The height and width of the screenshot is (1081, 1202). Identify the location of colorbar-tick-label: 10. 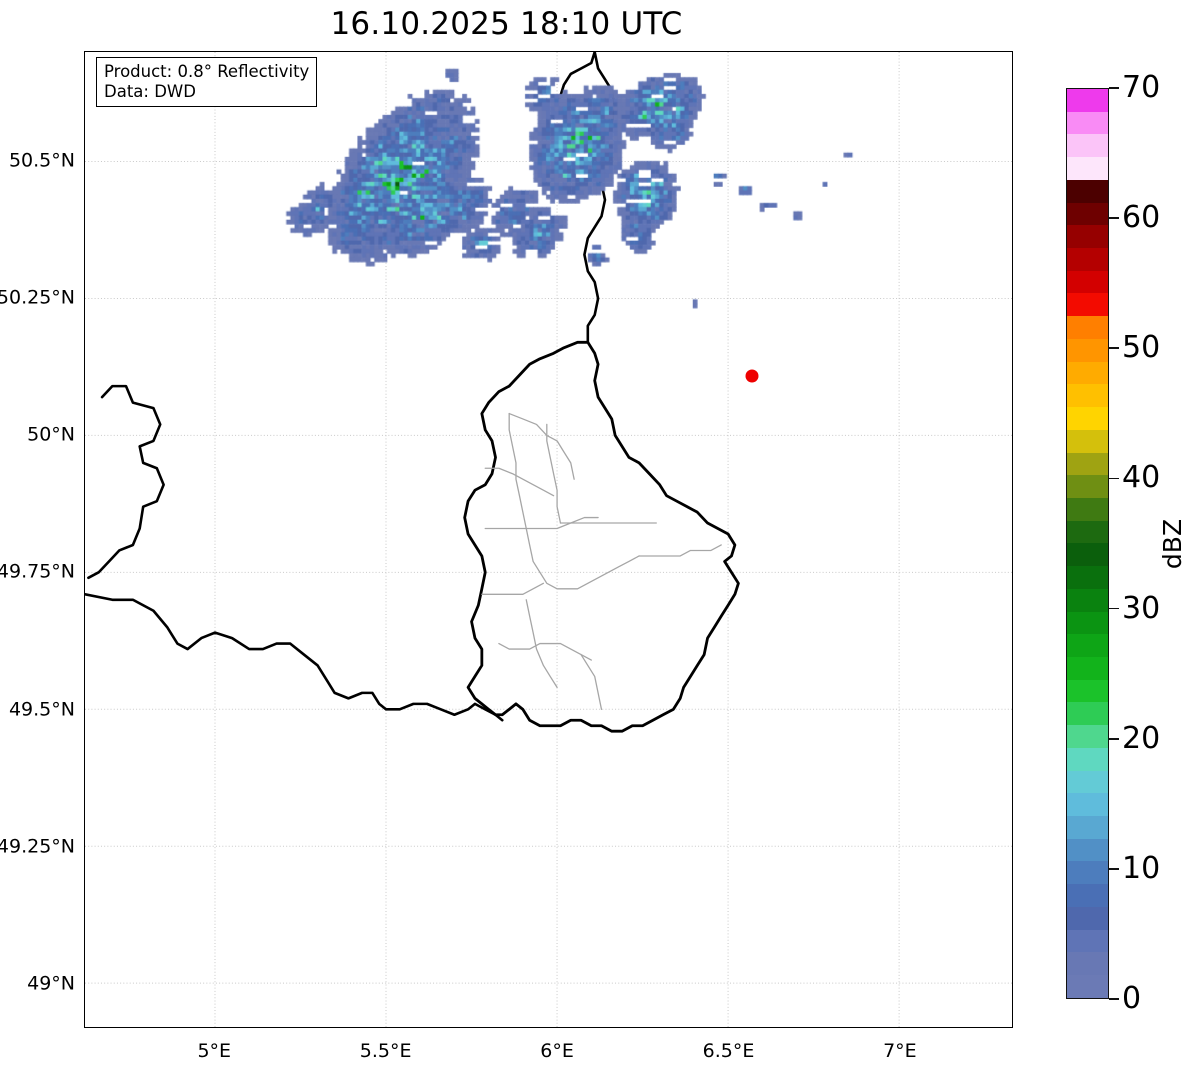
(1141, 868).